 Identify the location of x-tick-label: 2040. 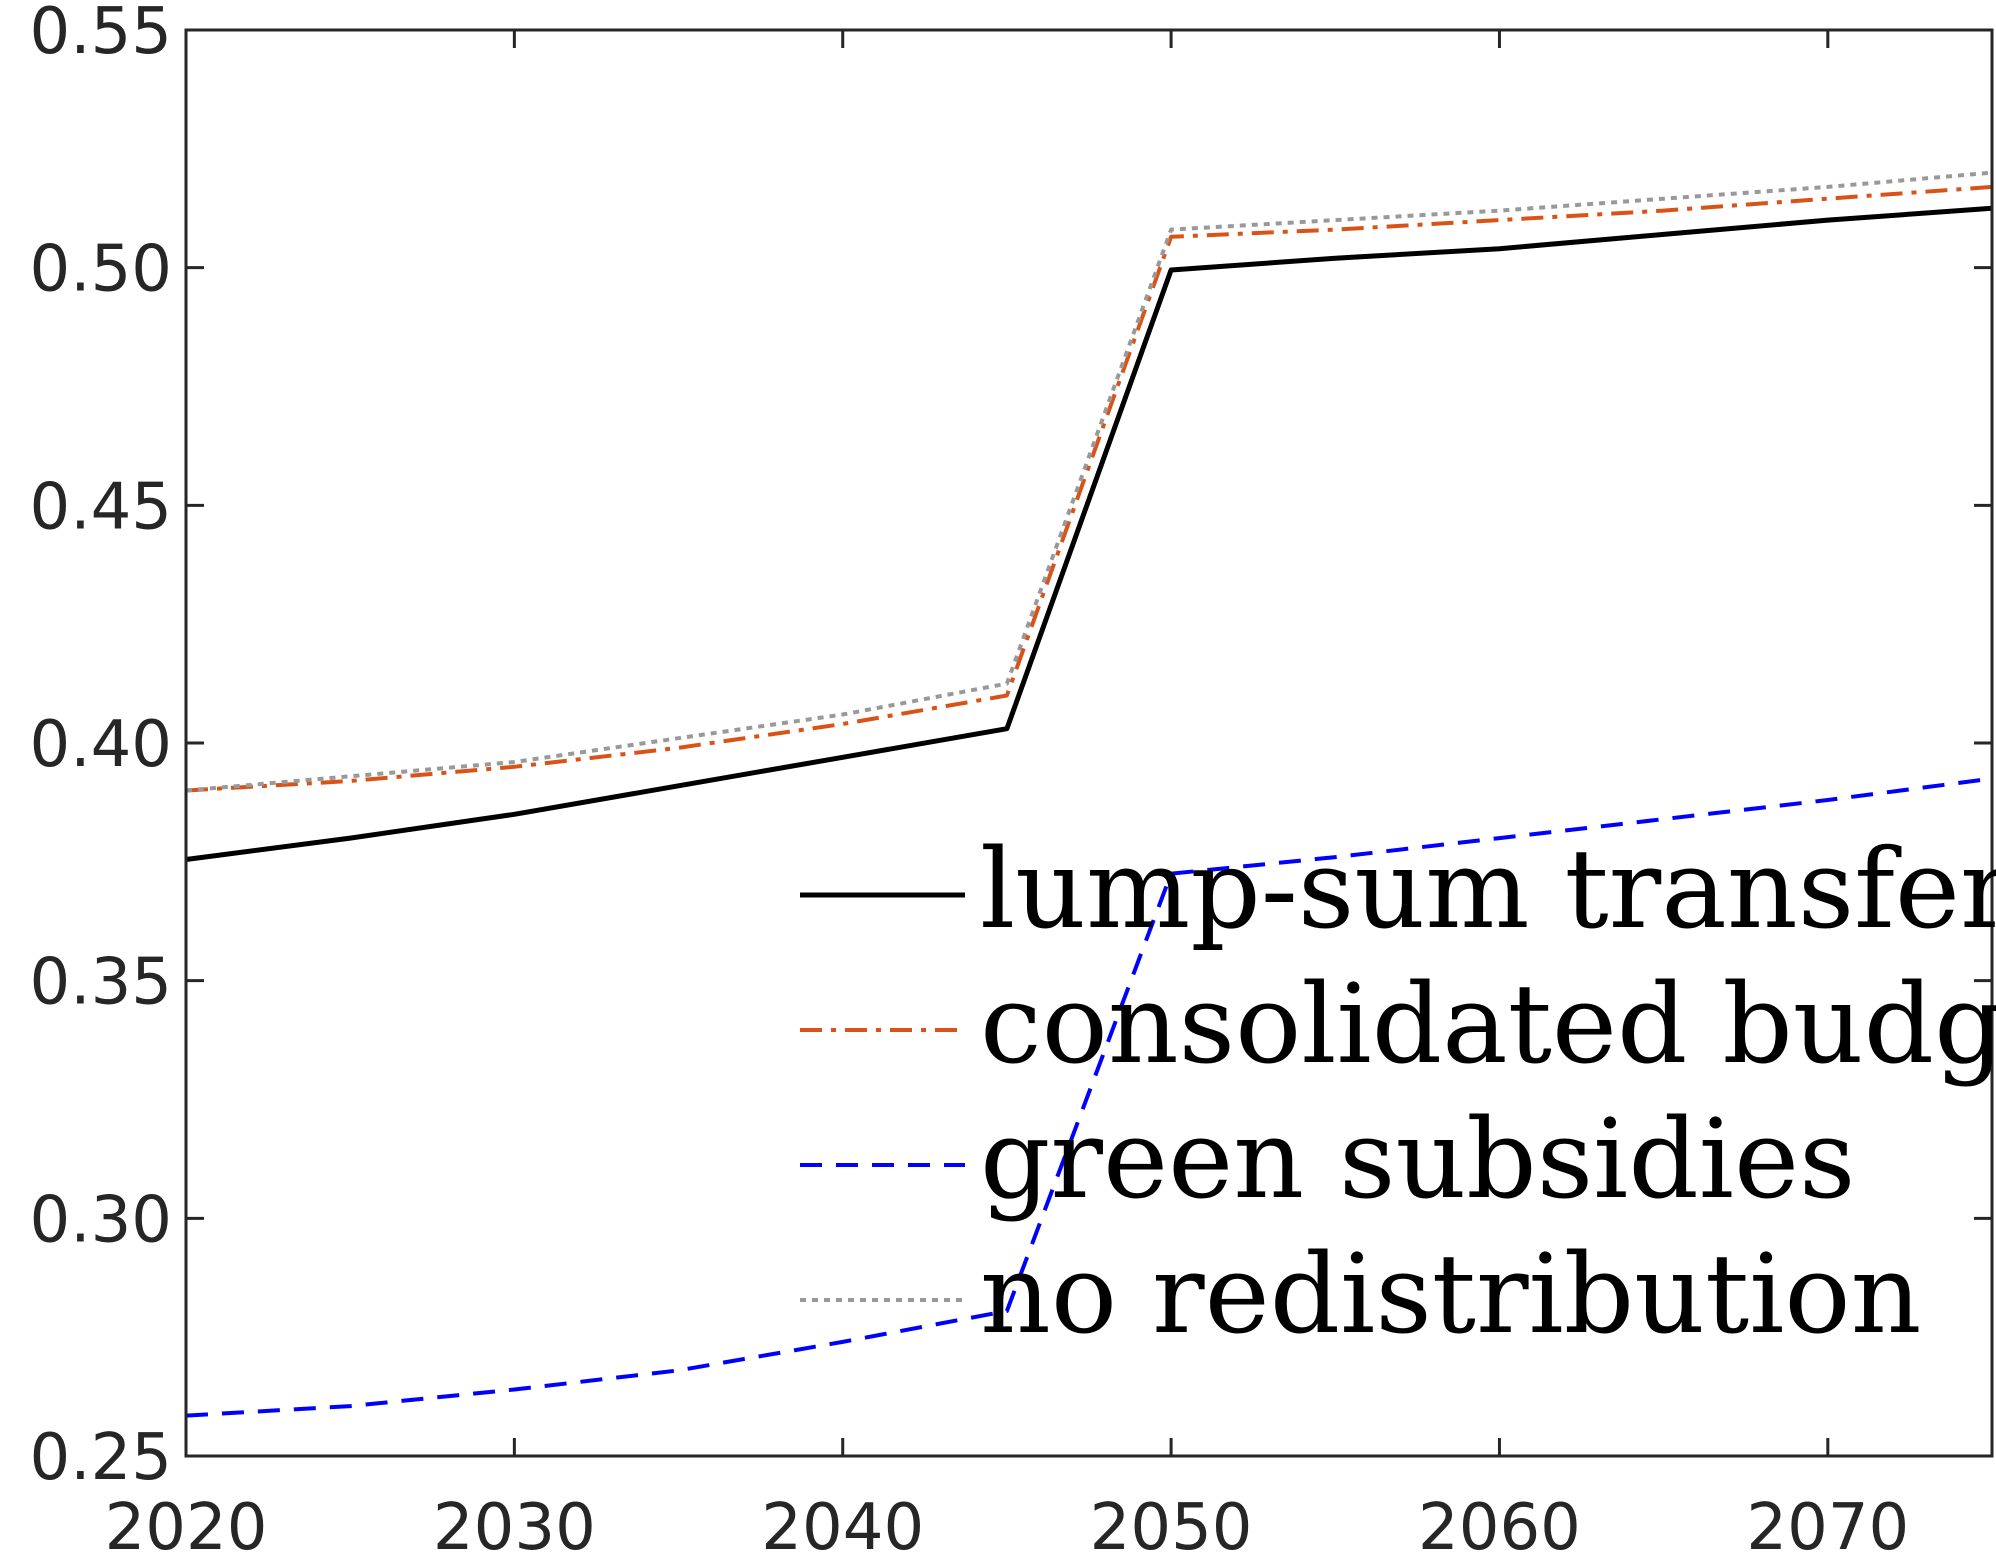
(842, 1522).